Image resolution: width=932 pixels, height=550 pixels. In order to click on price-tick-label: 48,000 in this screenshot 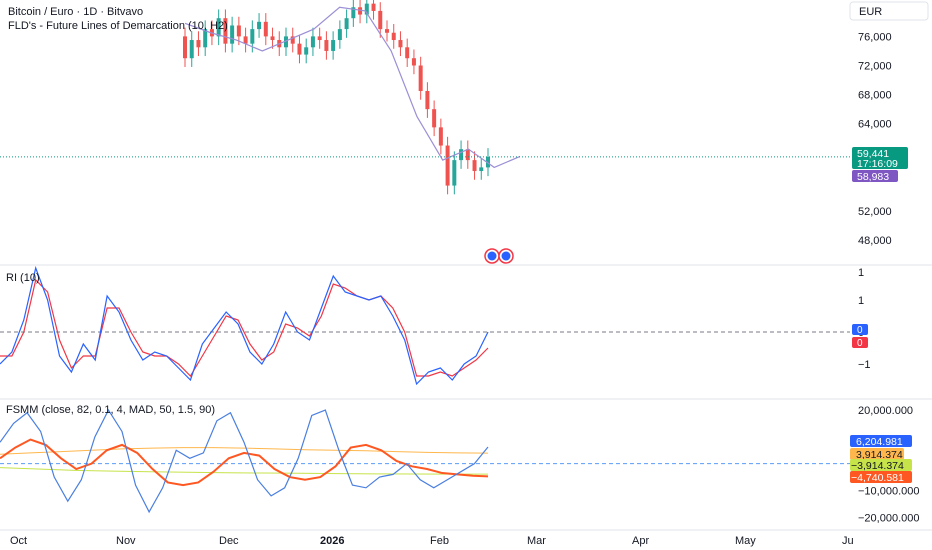, I will do `click(875, 241)`.